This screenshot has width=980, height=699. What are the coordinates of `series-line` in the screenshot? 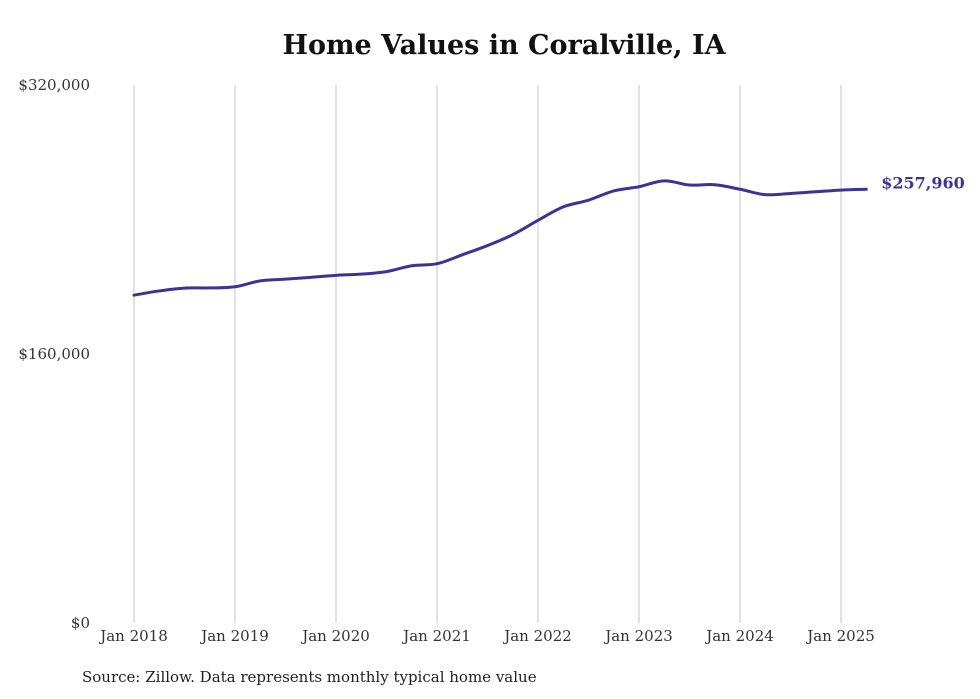 It's located at (500, 238).